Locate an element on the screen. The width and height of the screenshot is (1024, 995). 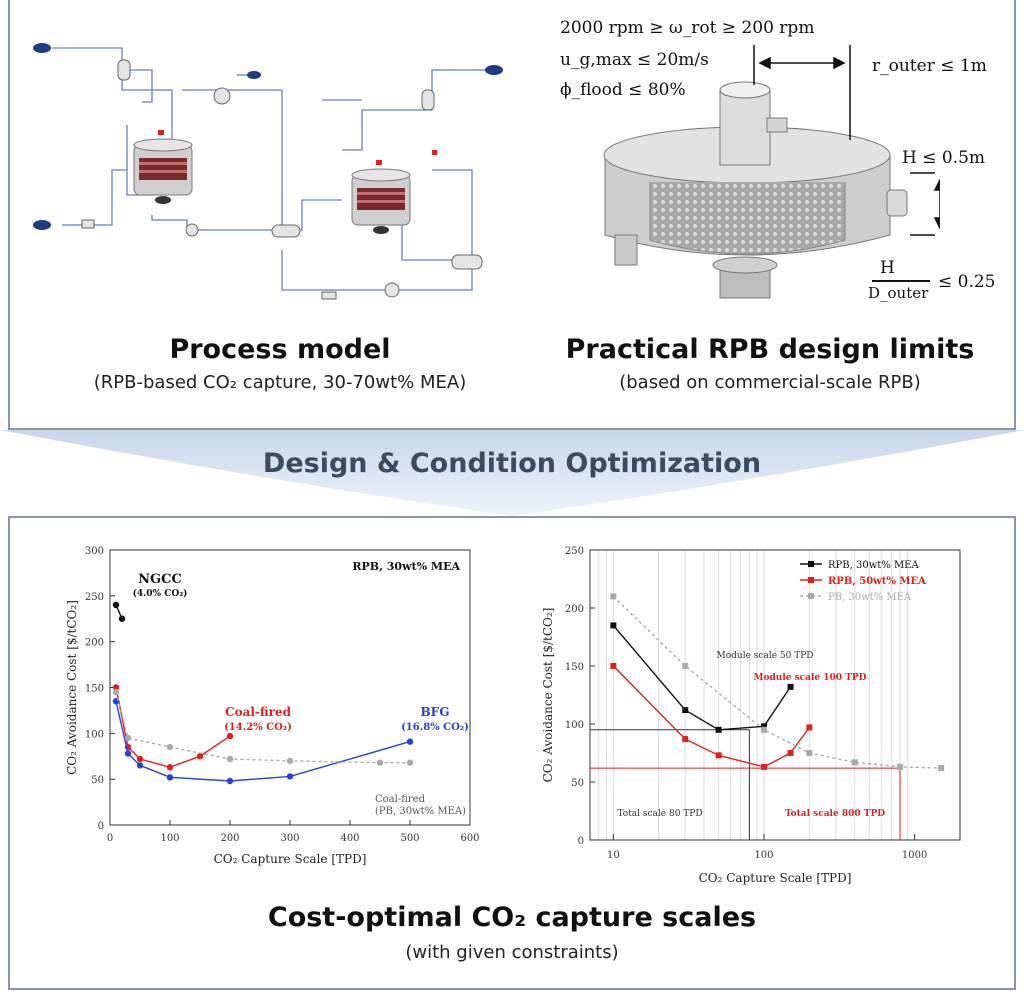
annotation: Total scale 800 TPD is located at coordinates (835, 814).